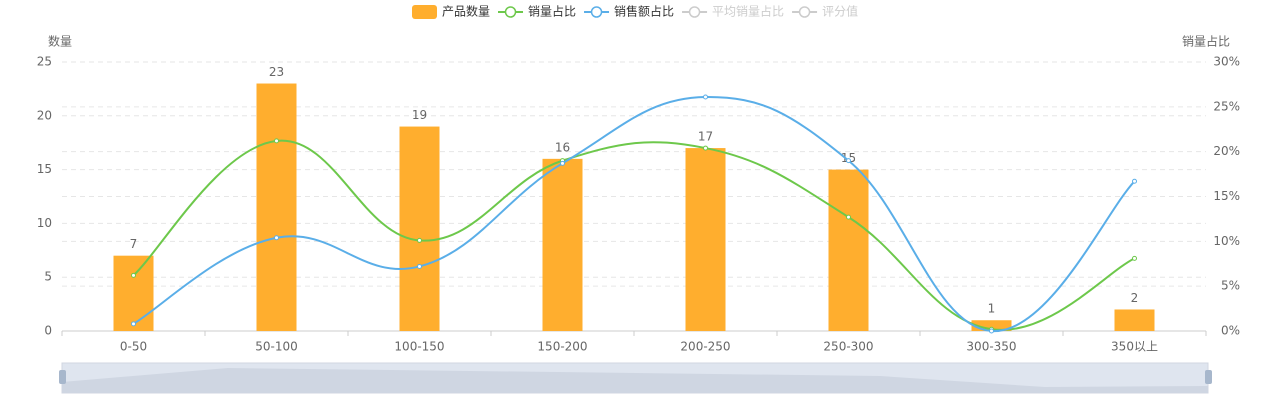 The height and width of the screenshot is (400, 1278). I want to click on legend: 产品数量 销量占比 销售额占比 平均销量占比 评分值, so click(635, 11).